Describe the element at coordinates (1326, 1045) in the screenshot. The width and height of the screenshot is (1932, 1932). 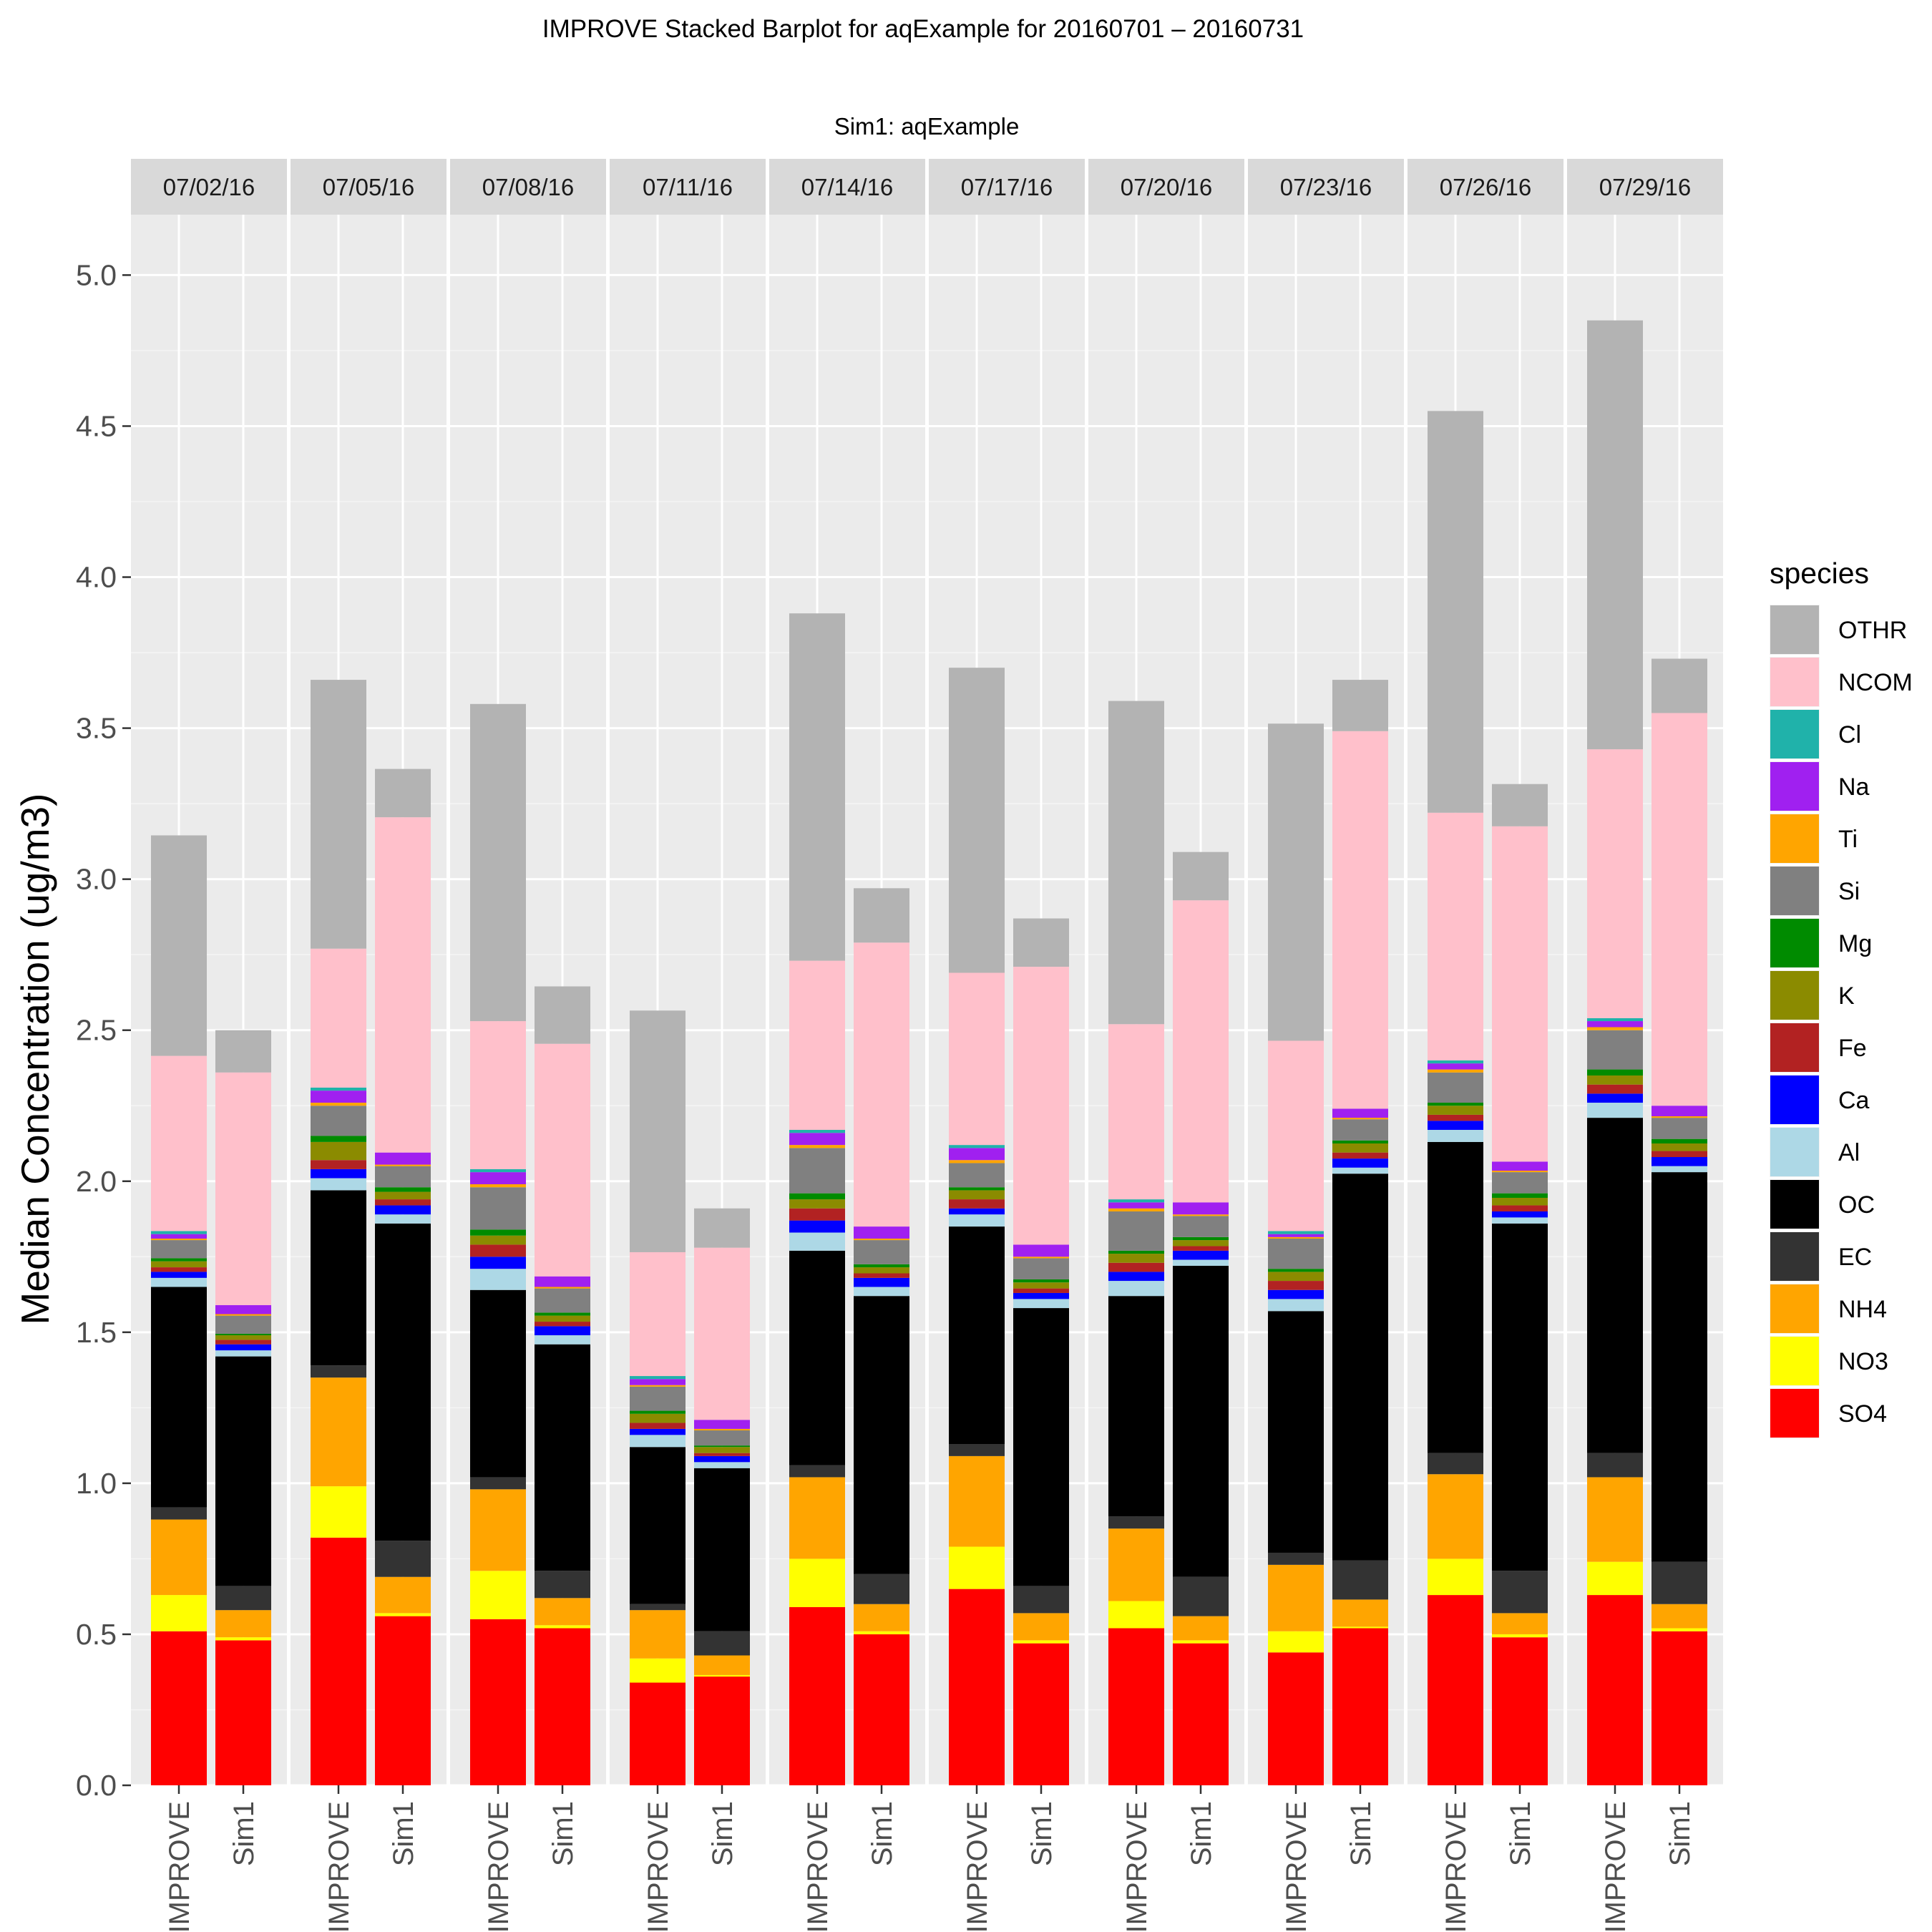
I see `panel-07-23-16: 07/23/16 IMPROVE Sim1` at that location.